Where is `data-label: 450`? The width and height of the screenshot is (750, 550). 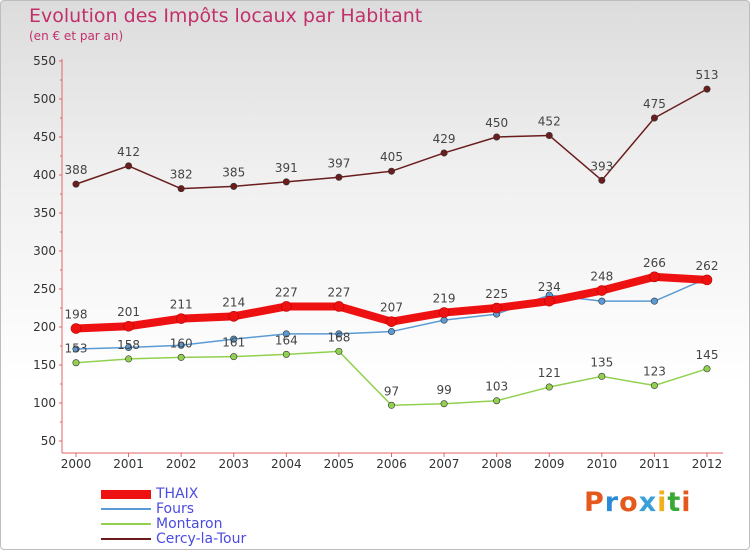
data-label: 450 is located at coordinates (496, 123).